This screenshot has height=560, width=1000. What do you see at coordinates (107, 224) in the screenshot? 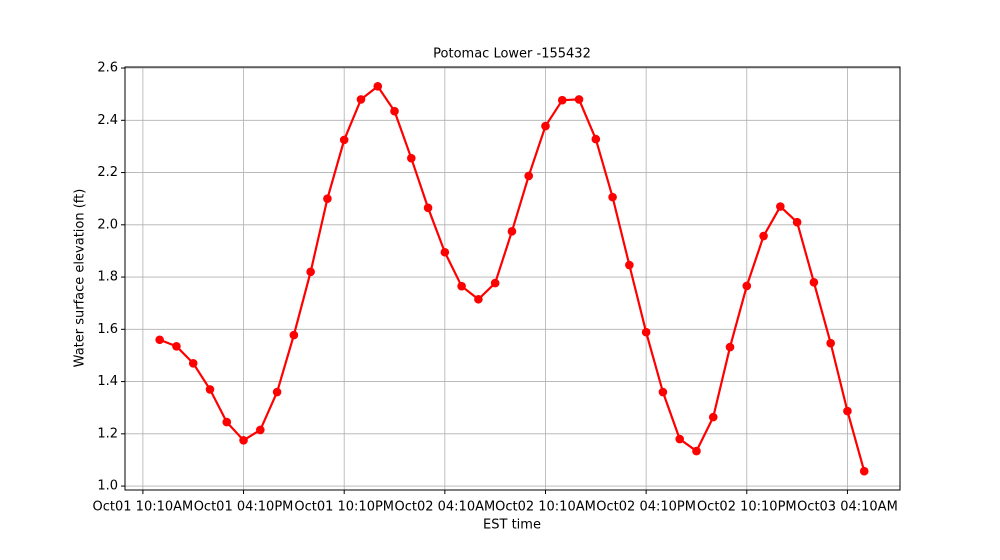
I see `y-tick-label: 2.0` at bounding box center [107, 224].